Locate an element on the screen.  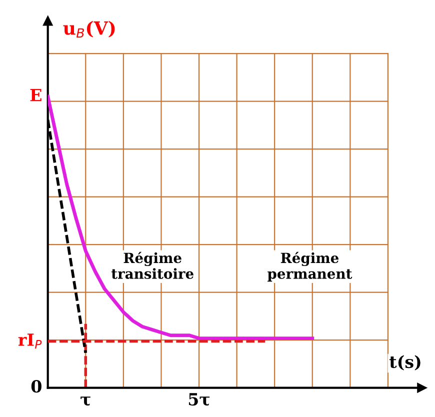
annotation: Régime transitoire is located at coordinates (152, 265).